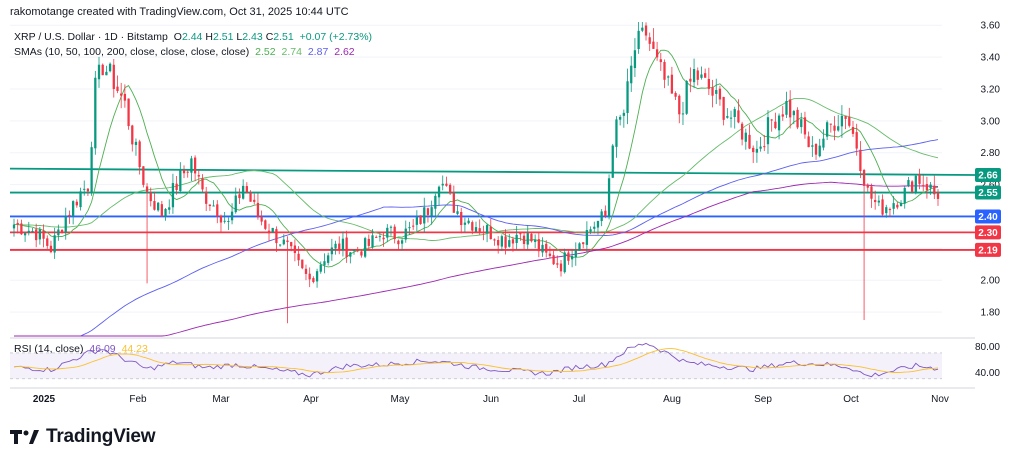  I want to click on time-tick-label: May, so click(400, 399).